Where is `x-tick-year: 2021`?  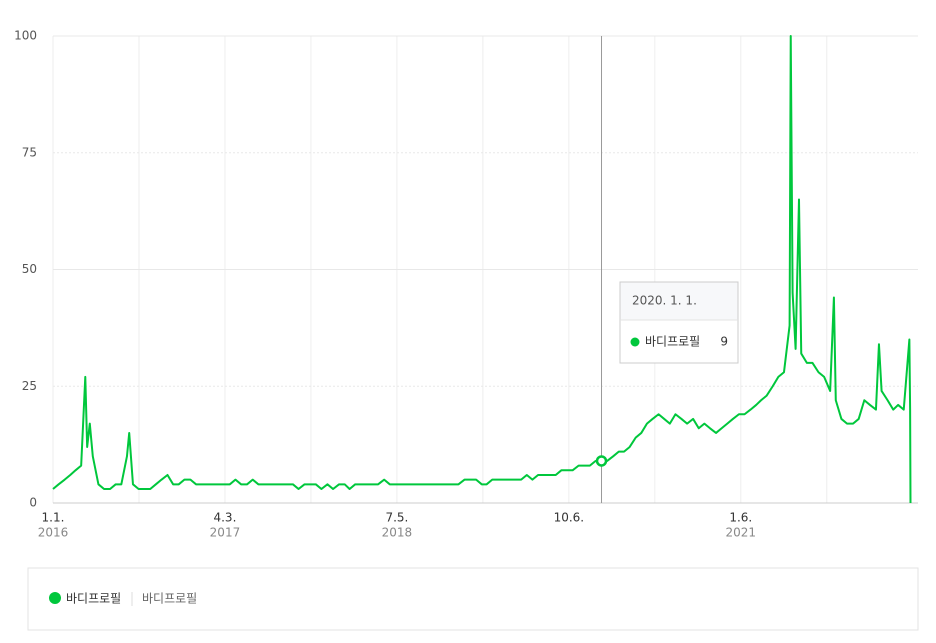 x-tick-year: 2021 is located at coordinates (741, 533).